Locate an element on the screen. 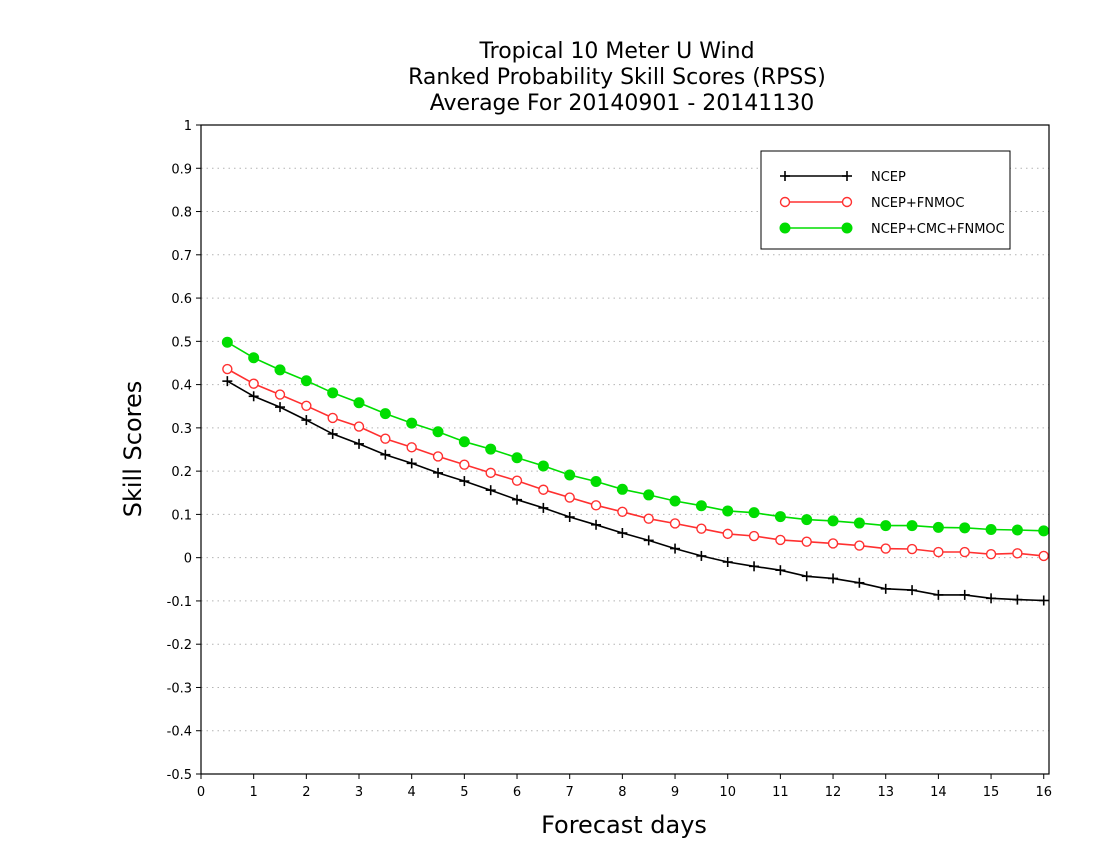 This screenshot has height=850, width=1100. y-tick-label: -0.3 is located at coordinates (179, 688).